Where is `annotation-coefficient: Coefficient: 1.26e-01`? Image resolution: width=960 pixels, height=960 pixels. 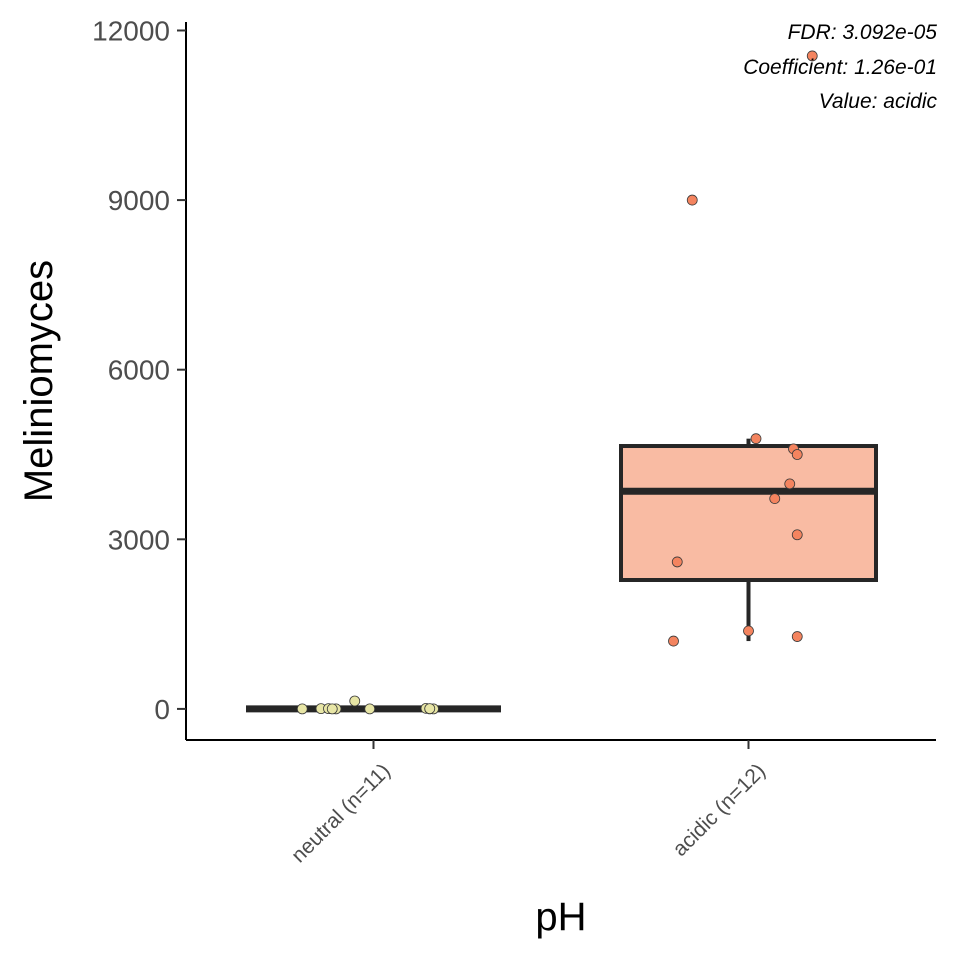 annotation-coefficient: Coefficient: 1.26e-01 is located at coordinates (840, 67).